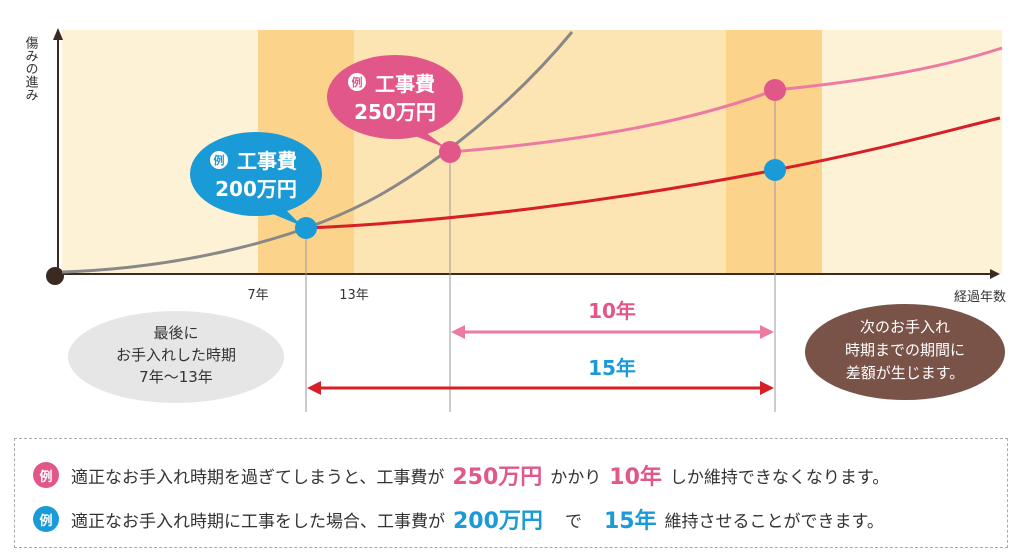  Describe the element at coordinates (635, 477) in the screenshot. I see `note-250-years: 10年` at that location.